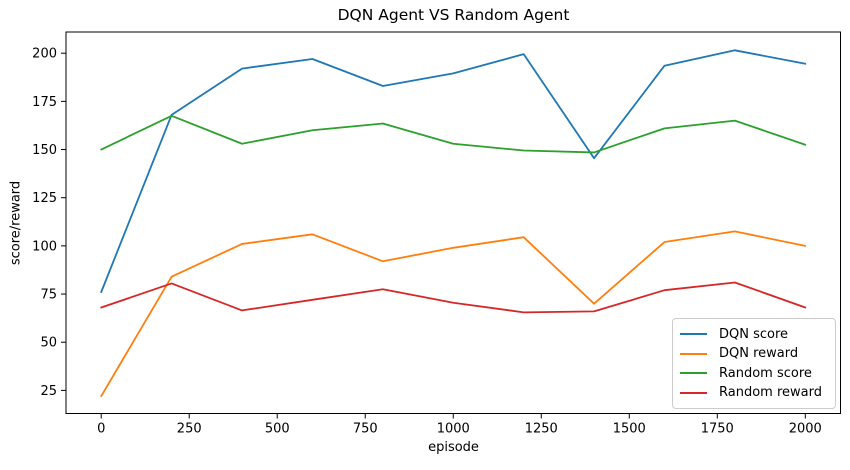 The height and width of the screenshot is (470, 850). I want to click on x-tick-label: 250, so click(189, 429).